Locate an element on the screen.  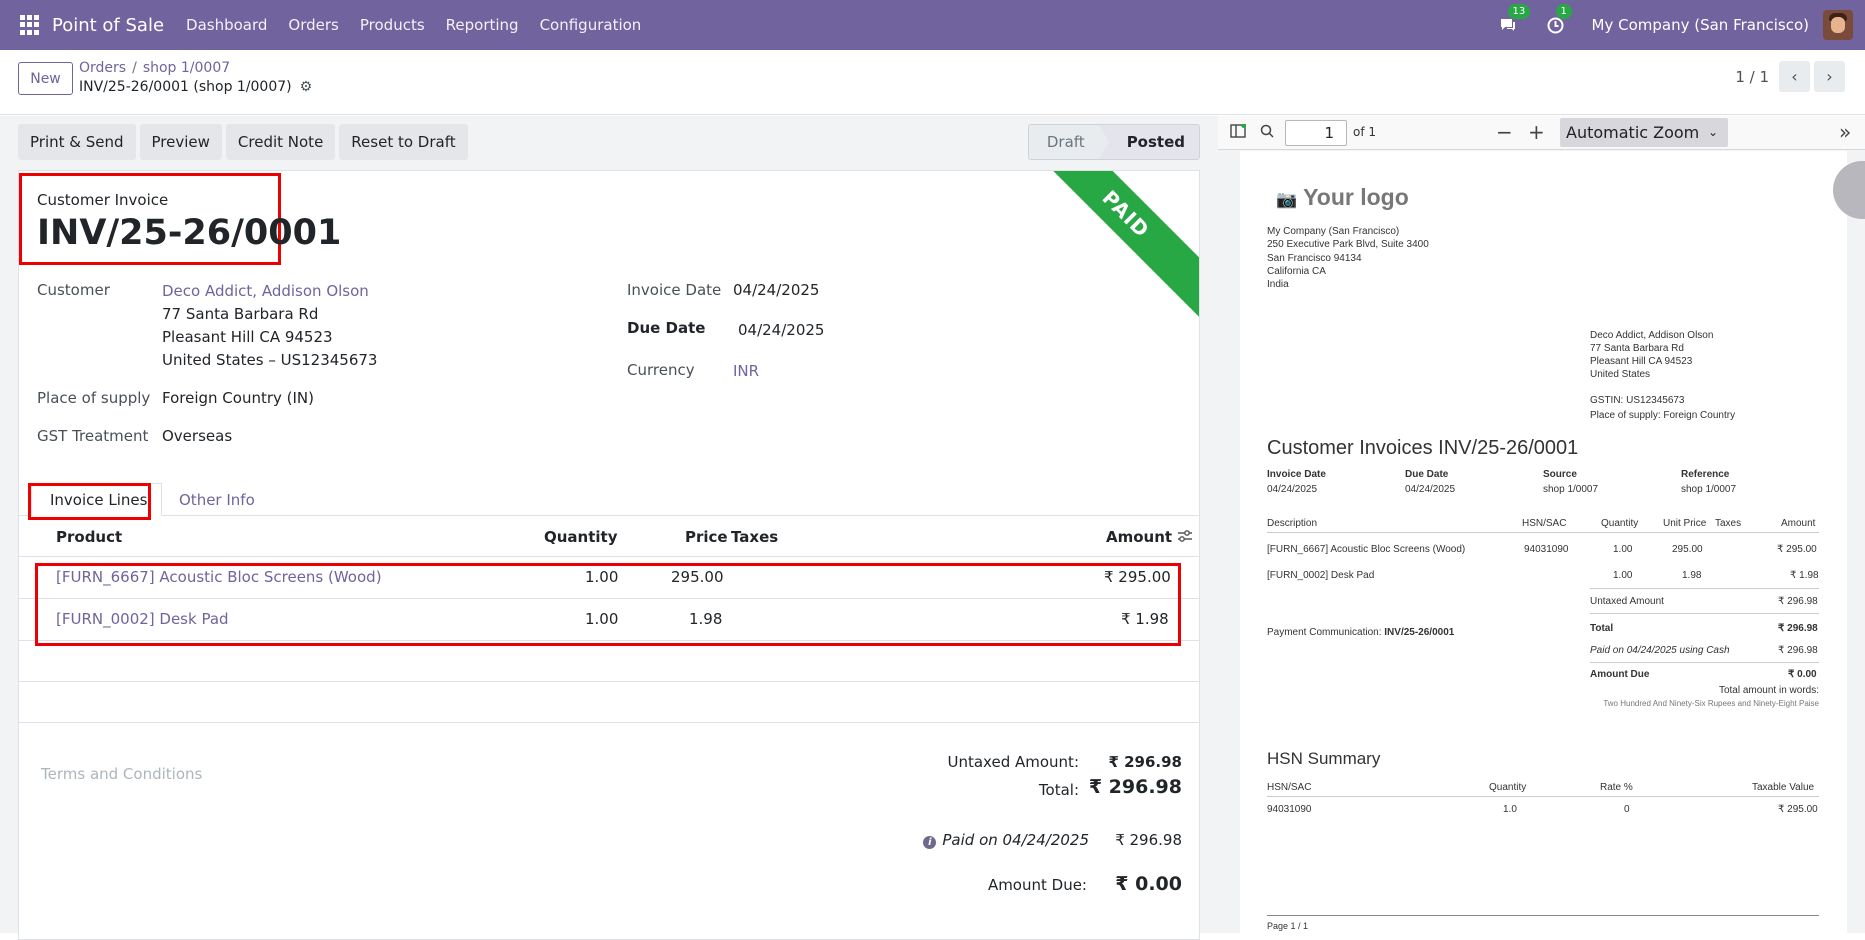
company-address-line: My Company (San Francisco) is located at coordinates (1333, 231).